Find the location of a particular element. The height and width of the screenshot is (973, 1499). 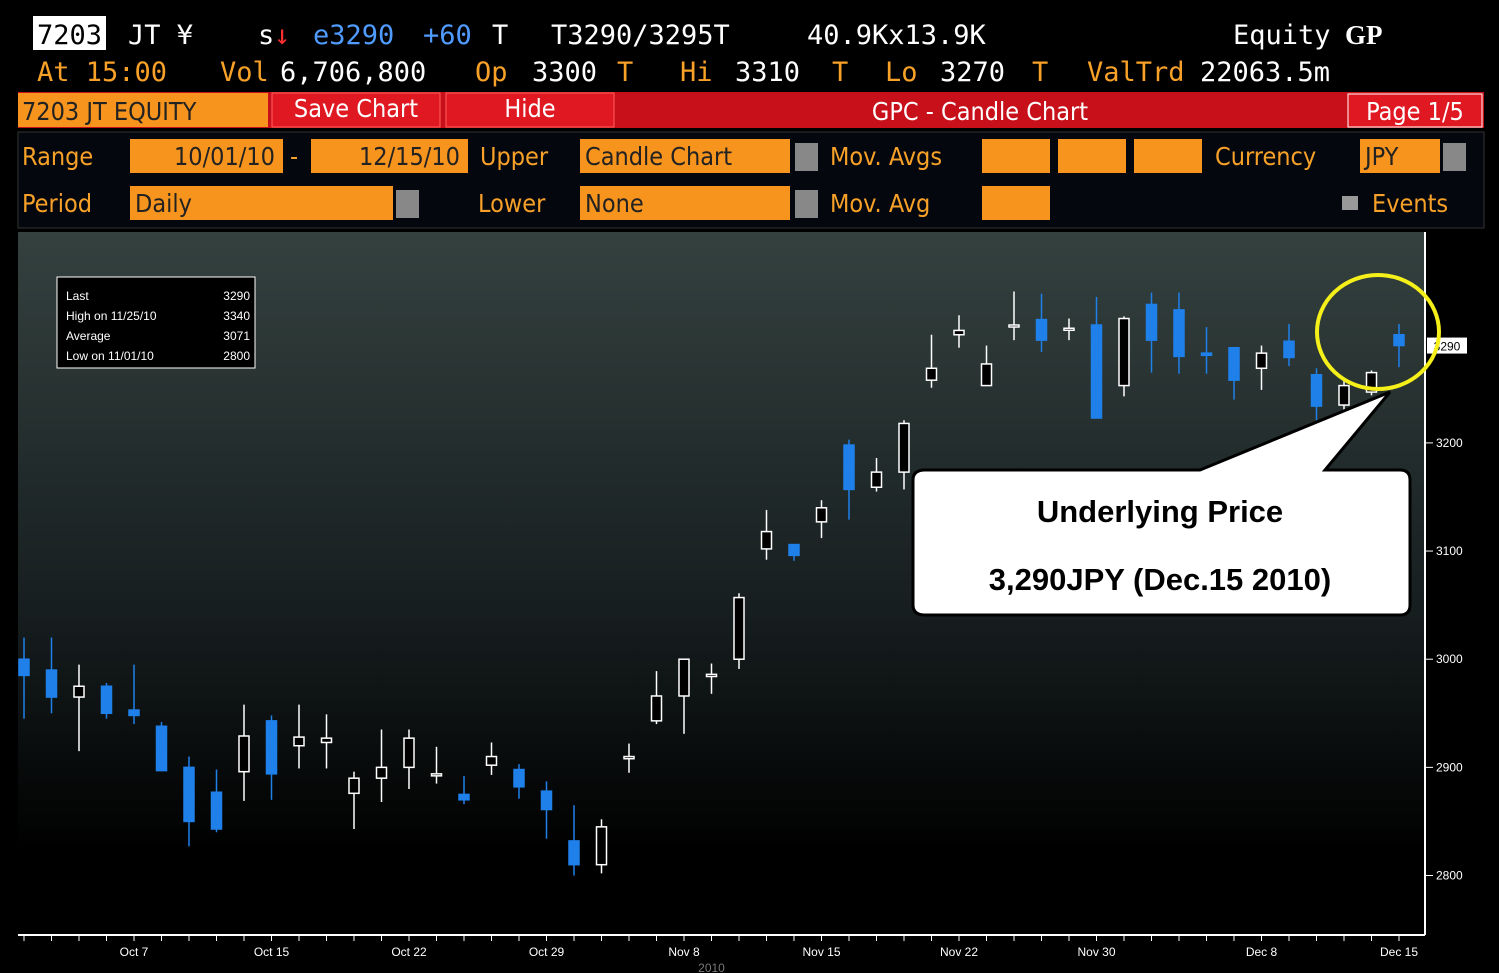

ticker: 7203 is located at coordinates (69, 35).